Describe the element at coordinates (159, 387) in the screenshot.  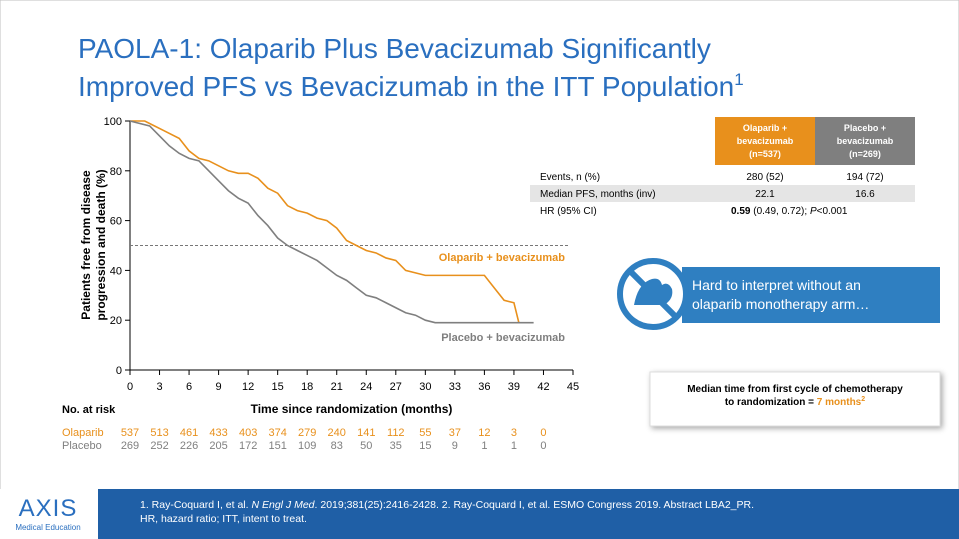
I see `x-tick-label: 3` at that location.